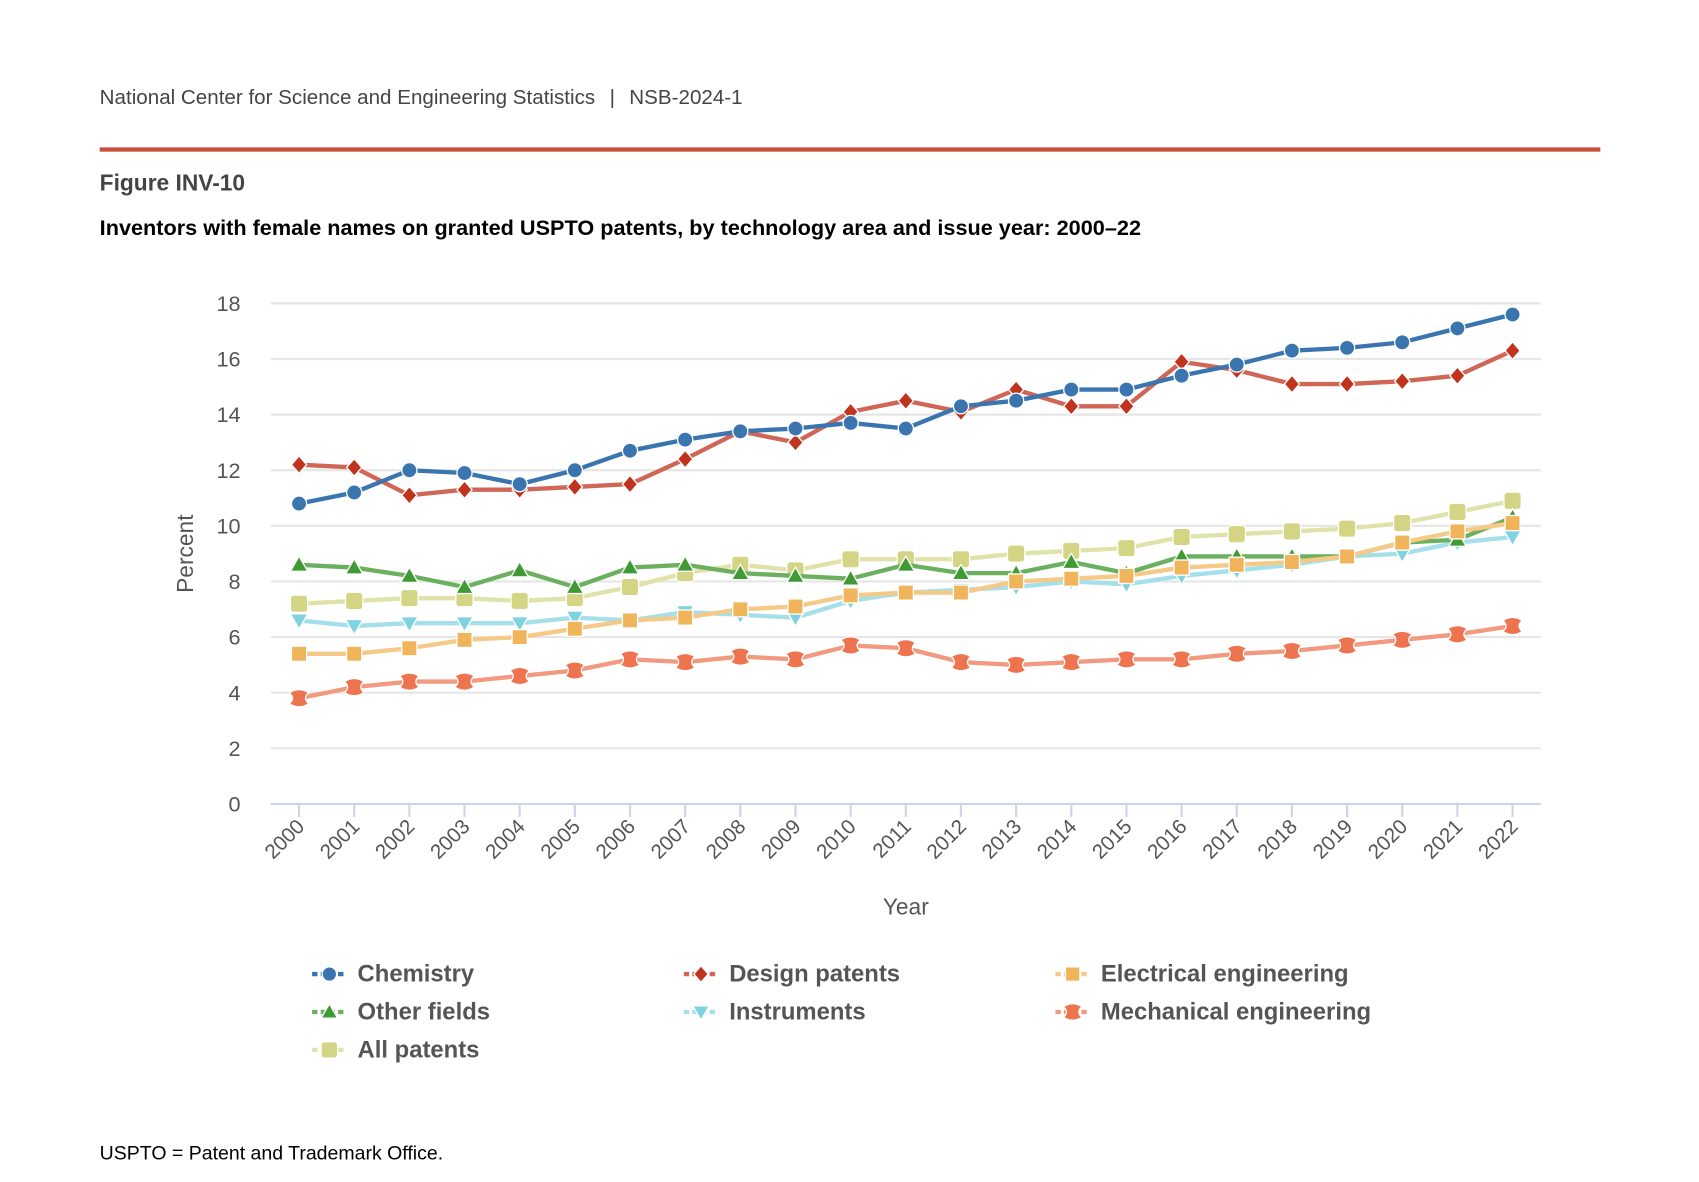  I want to click on x-tick-label: 2005, so click(560, 839).